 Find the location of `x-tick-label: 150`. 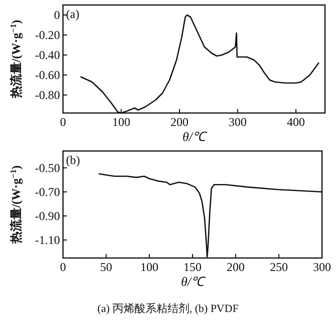

x-tick-label: 150 is located at coordinates (193, 267).